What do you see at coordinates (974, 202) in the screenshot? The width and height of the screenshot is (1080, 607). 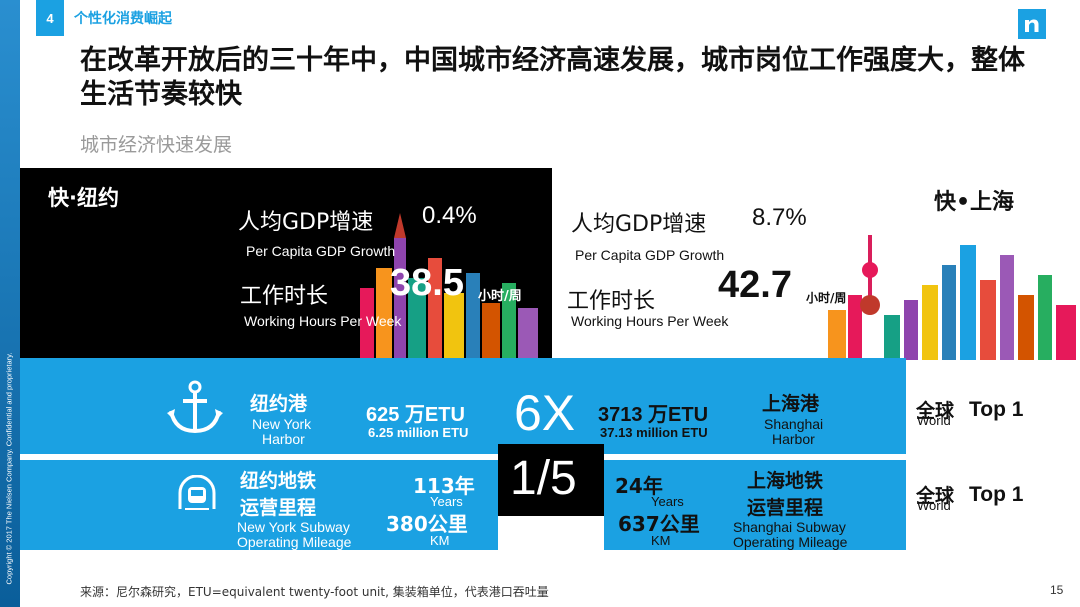 I see `shanghai-label: 快•上海` at bounding box center [974, 202].